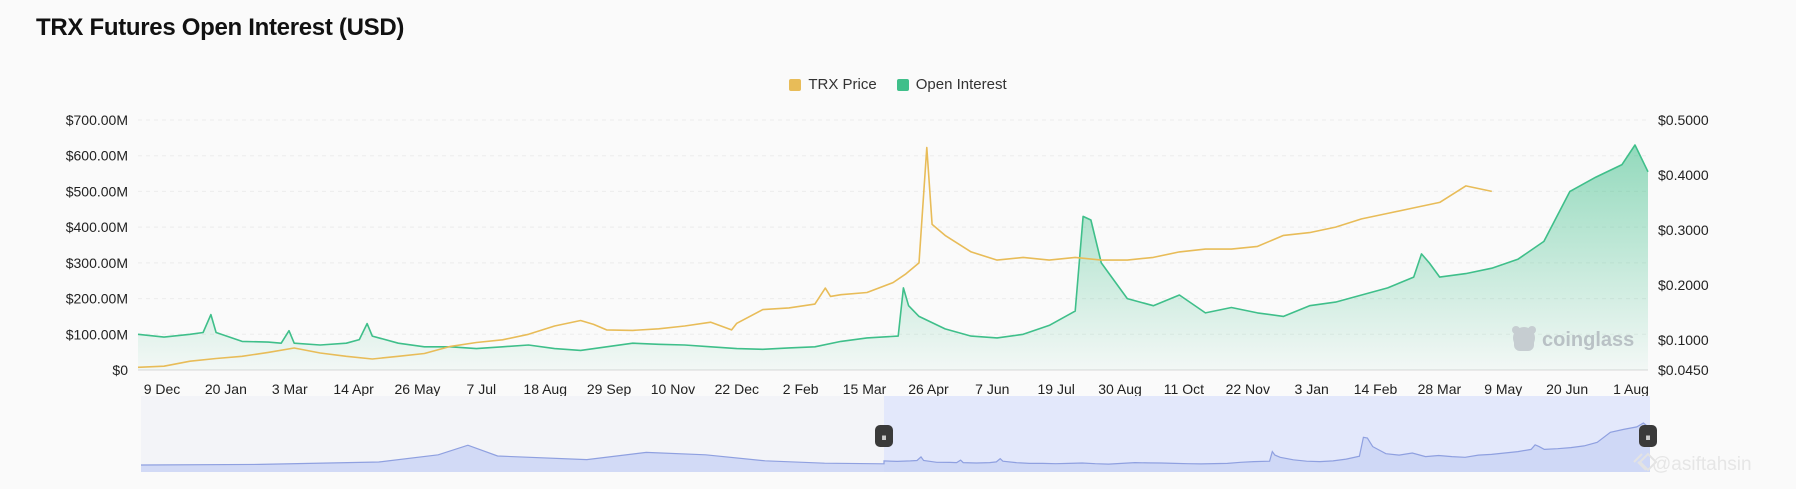 The image size is (1796, 489). I want to click on x-tick-label: 2 Feb, so click(801, 389).